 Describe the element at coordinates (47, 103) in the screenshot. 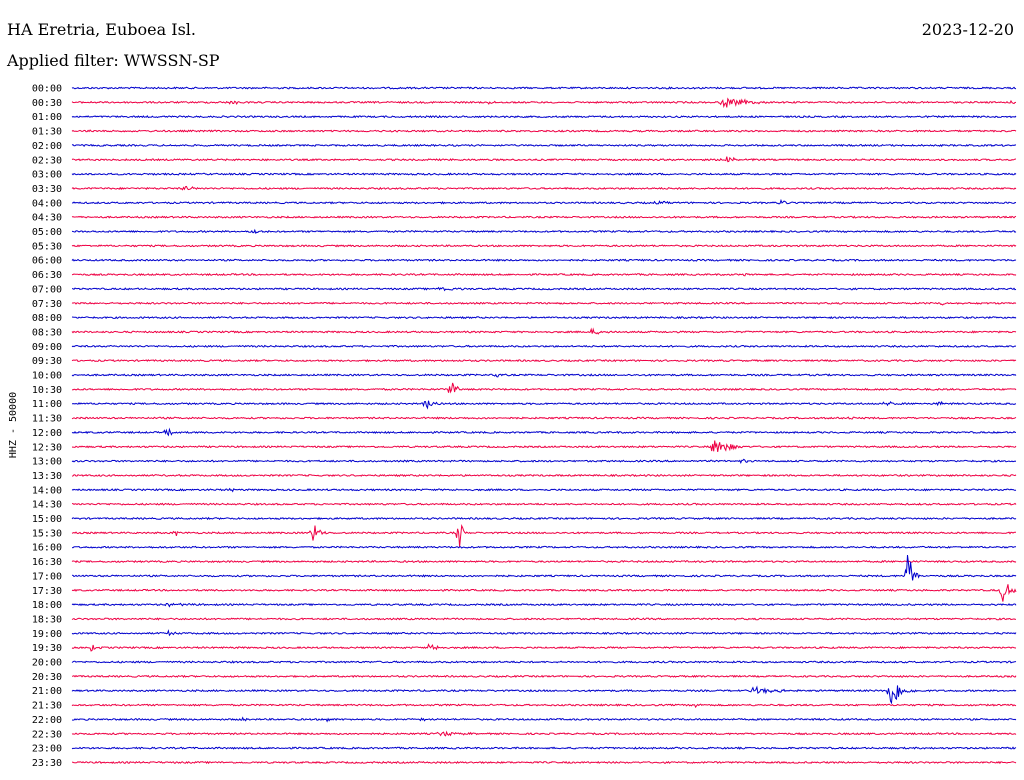

I see `row-label-0030: 00:30` at that location.